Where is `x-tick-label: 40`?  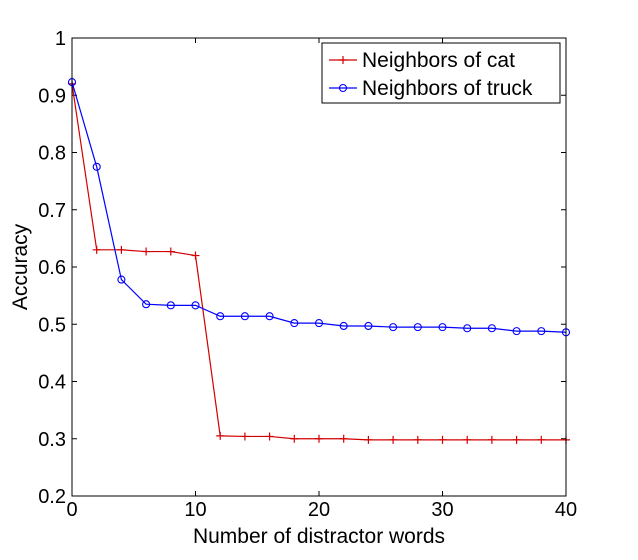 x-tick-label: 40 is located at coordinates (566, 510).